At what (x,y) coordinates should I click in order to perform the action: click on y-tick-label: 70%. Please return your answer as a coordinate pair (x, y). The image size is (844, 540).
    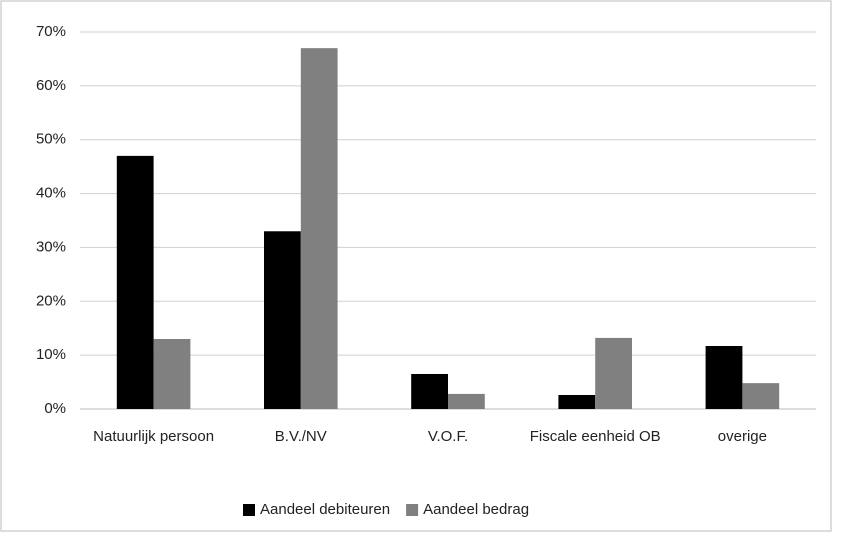
    Looking at the image, I should click on (51, 31).